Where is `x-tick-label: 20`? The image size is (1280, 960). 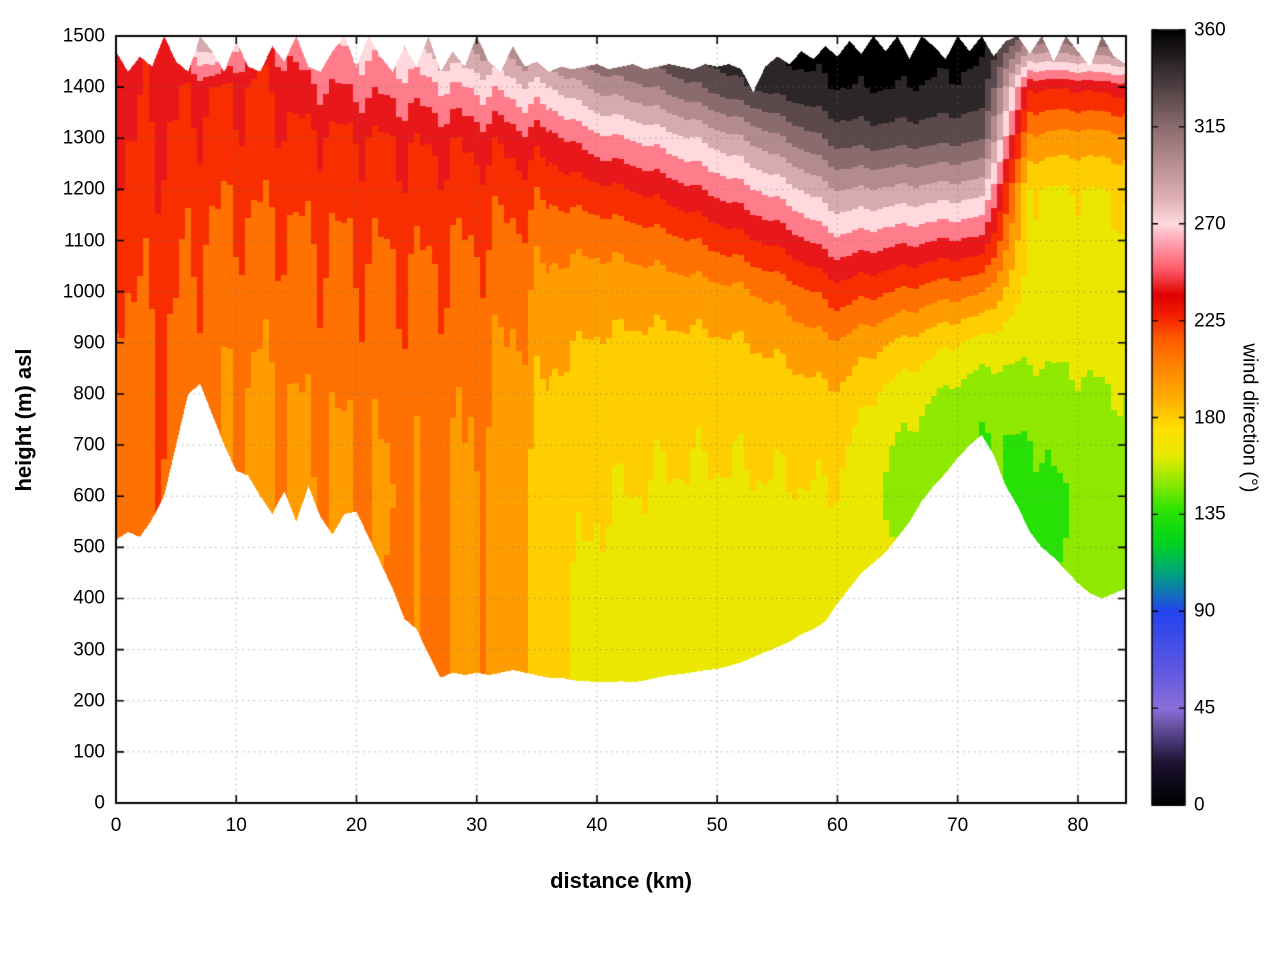 x-tick-label: 20 is located at coordinates (356, 825).